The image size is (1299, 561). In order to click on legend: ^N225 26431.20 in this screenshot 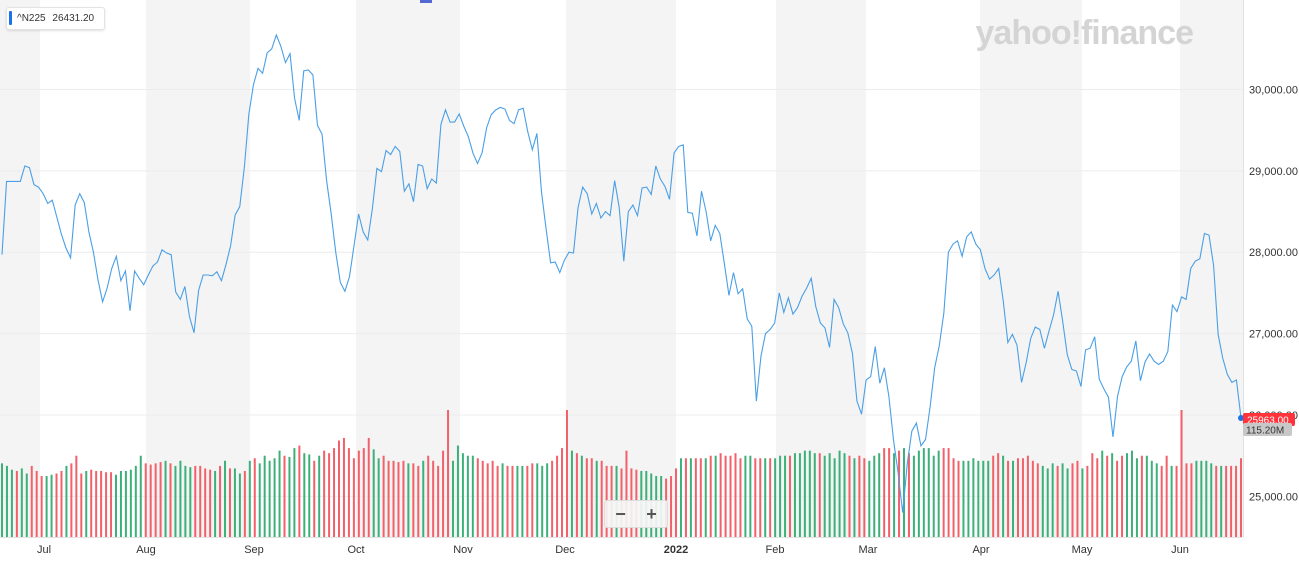, I will do `click(56, 18)`.